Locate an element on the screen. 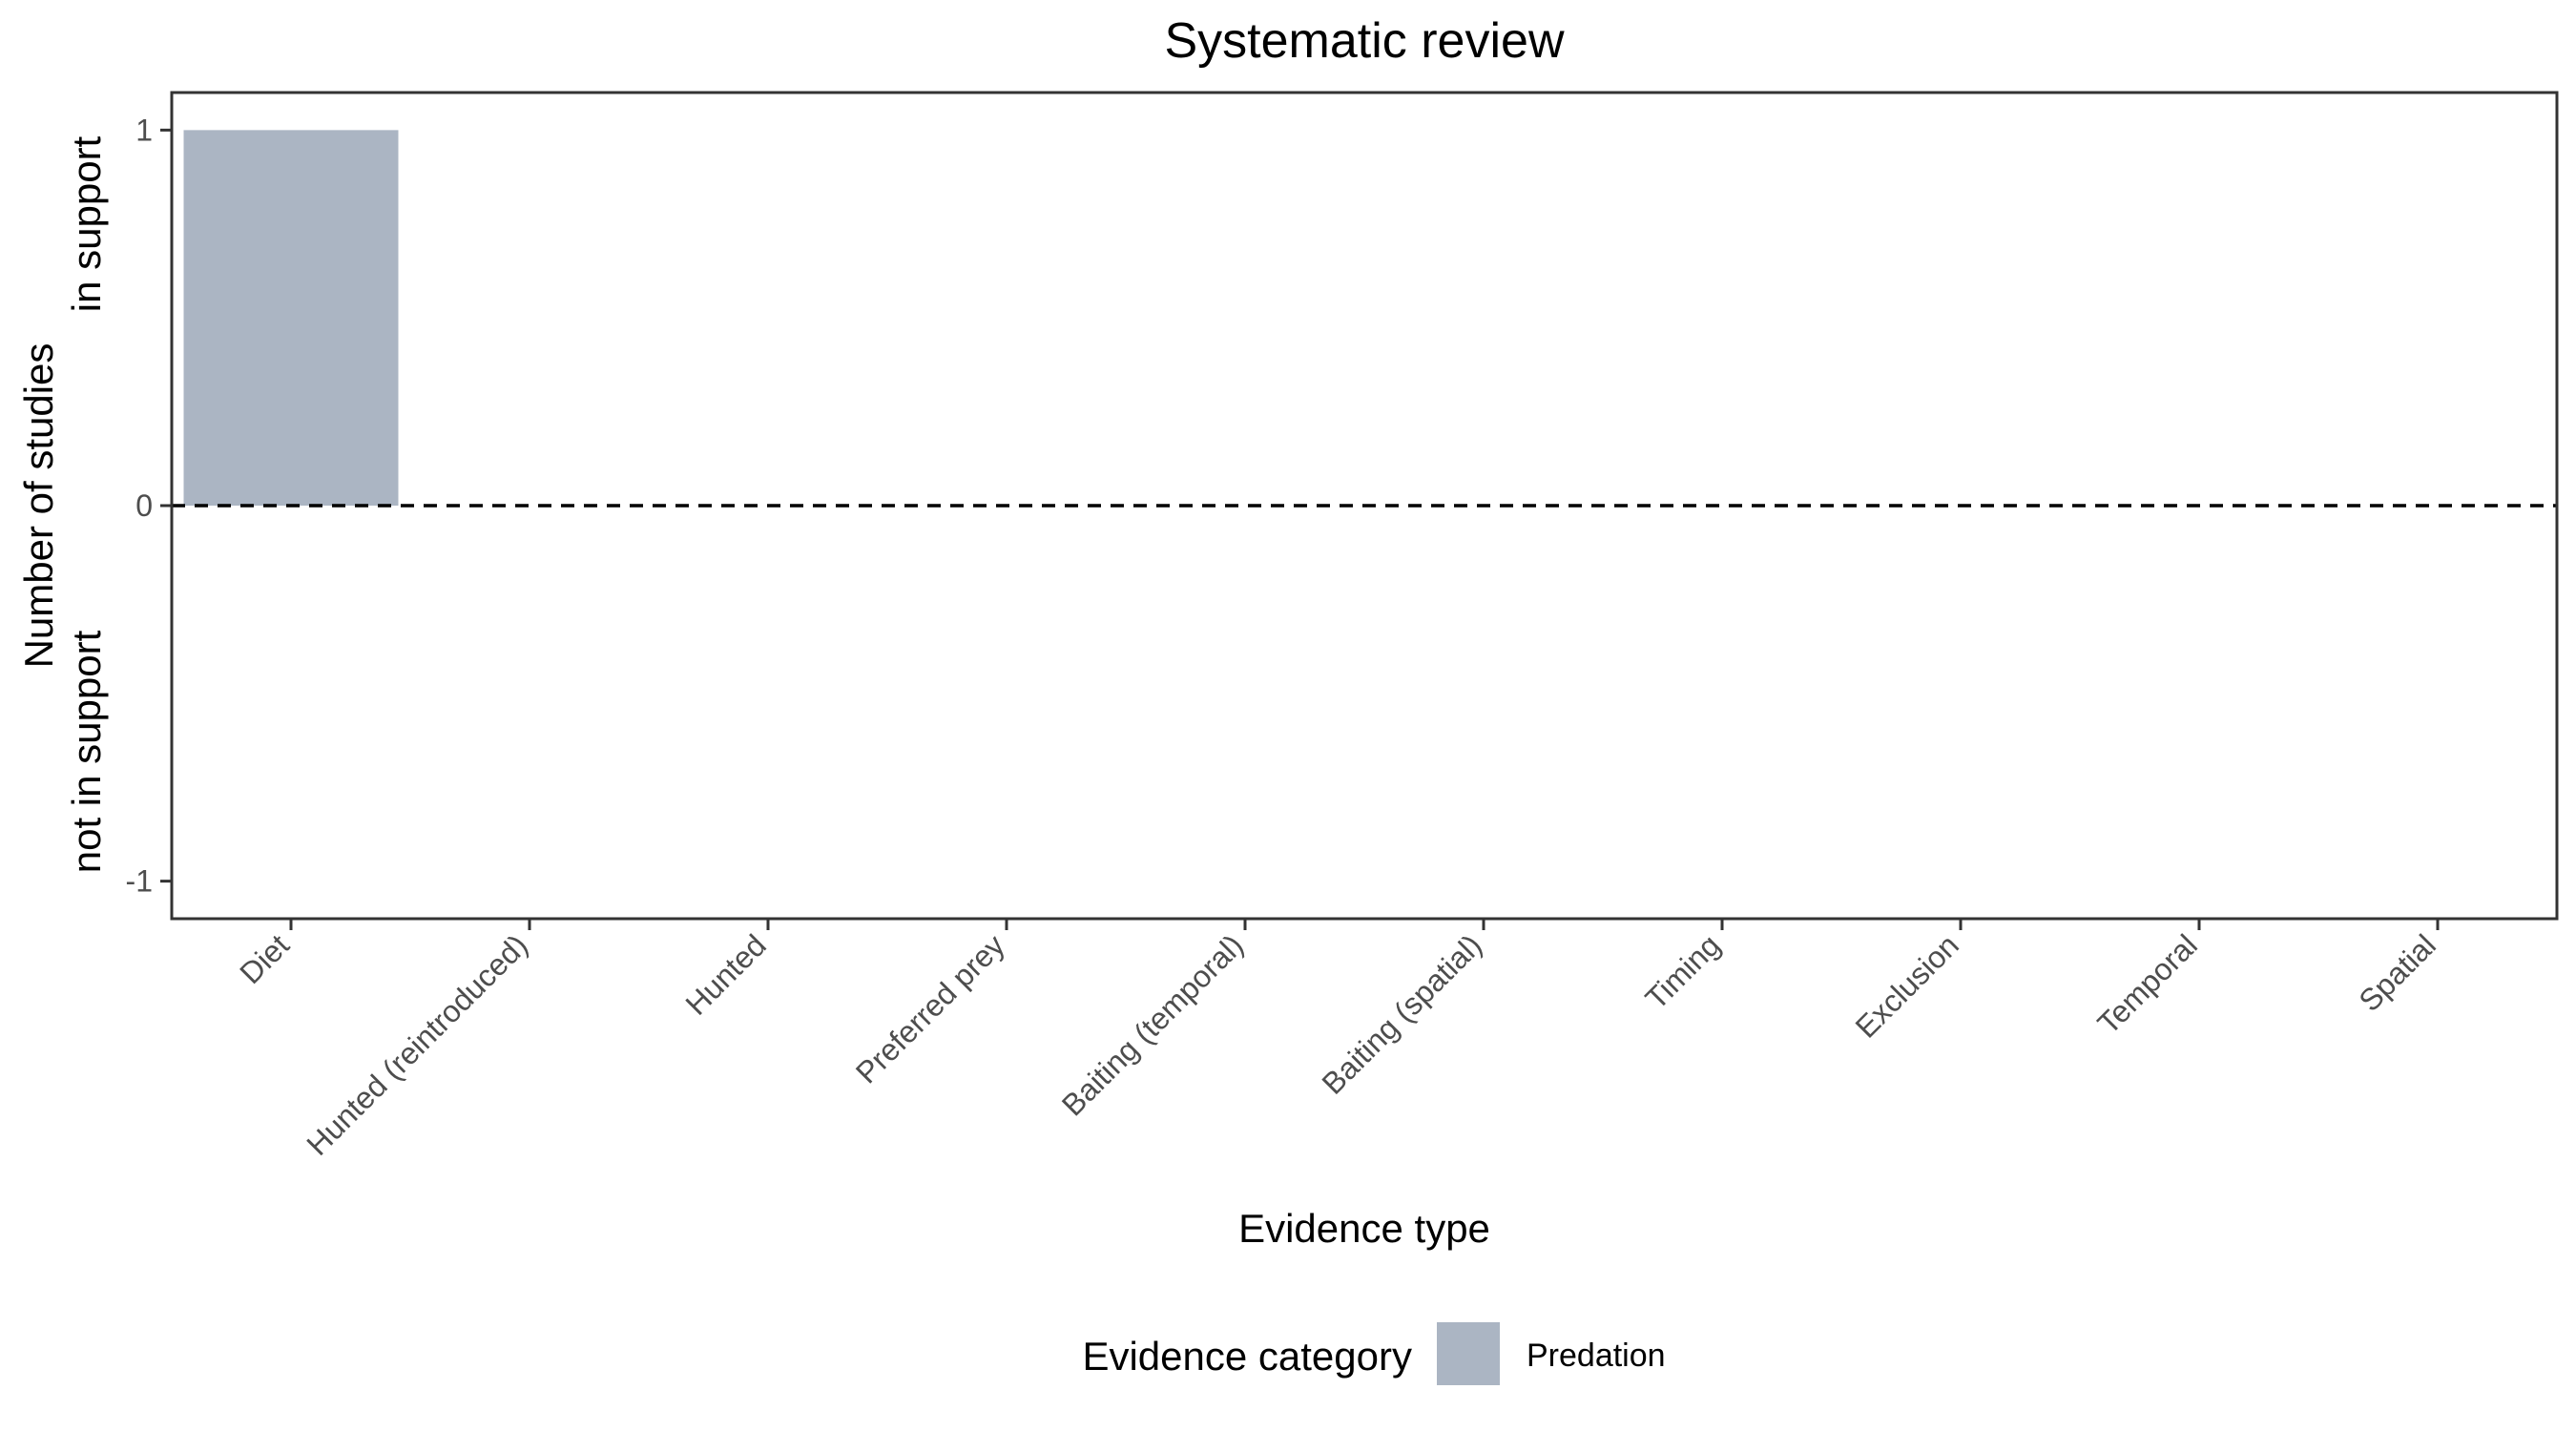 Image resolution: width=2576 pixels, height=1431 pixels. x-tick-label: Exclusion is located at coordinates (1907, 986).